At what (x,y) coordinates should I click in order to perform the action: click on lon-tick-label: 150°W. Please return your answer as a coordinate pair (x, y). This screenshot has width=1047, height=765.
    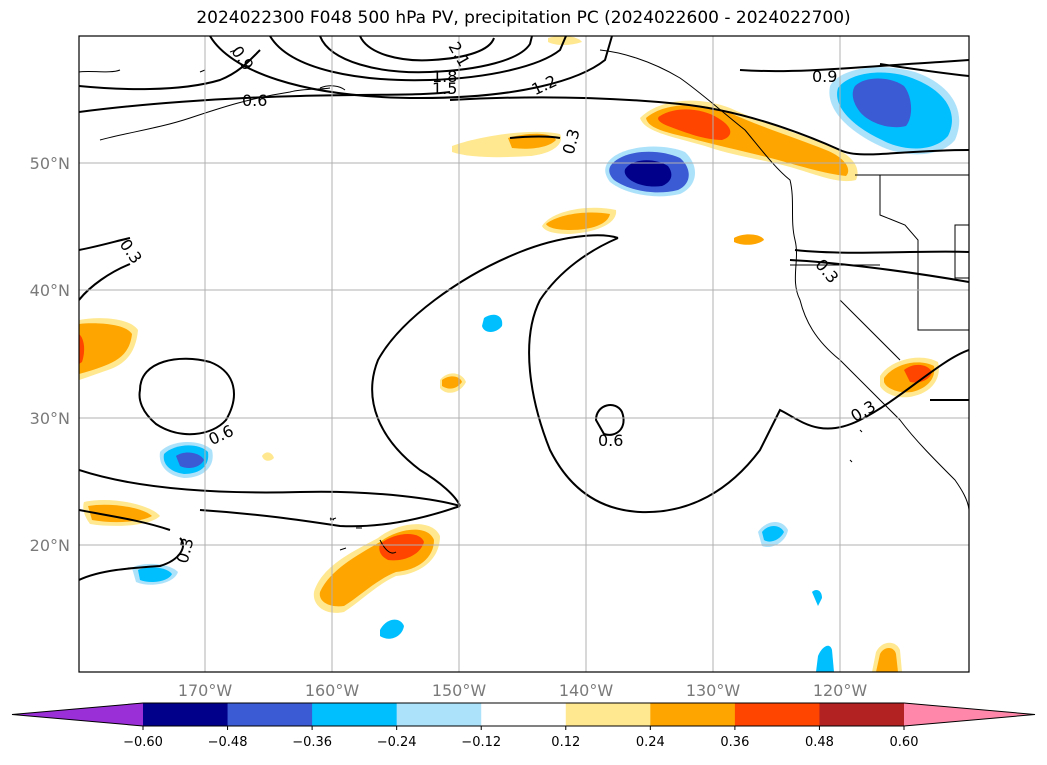
    Looking at the image, I should click on (459, 690).